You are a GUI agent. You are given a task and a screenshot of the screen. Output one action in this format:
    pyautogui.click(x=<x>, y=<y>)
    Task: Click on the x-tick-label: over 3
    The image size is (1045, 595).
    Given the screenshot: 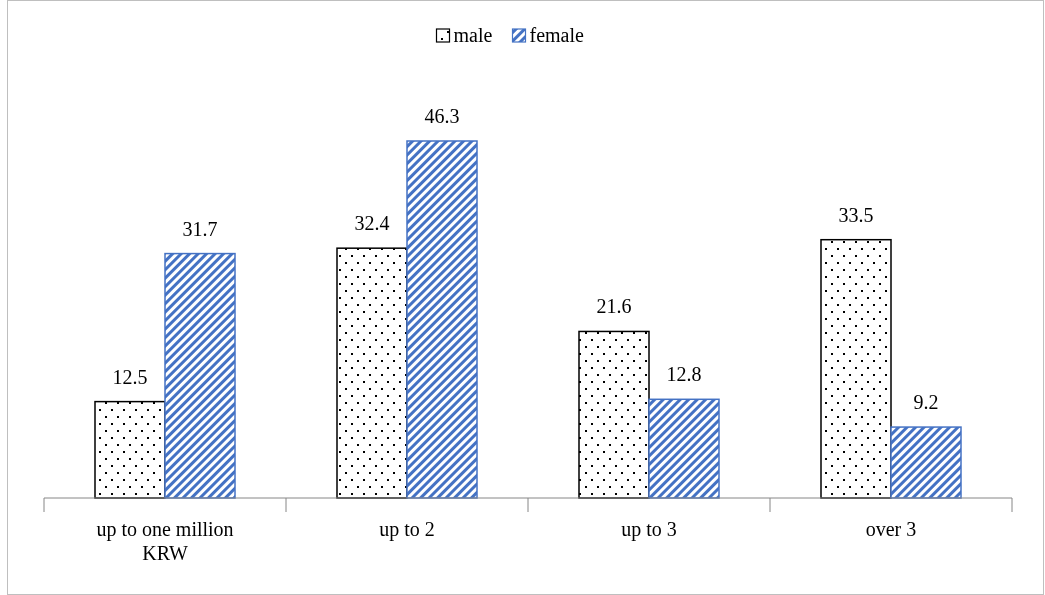 What is the action you would take?
    pyautogui.click(x=891, y=529)
    